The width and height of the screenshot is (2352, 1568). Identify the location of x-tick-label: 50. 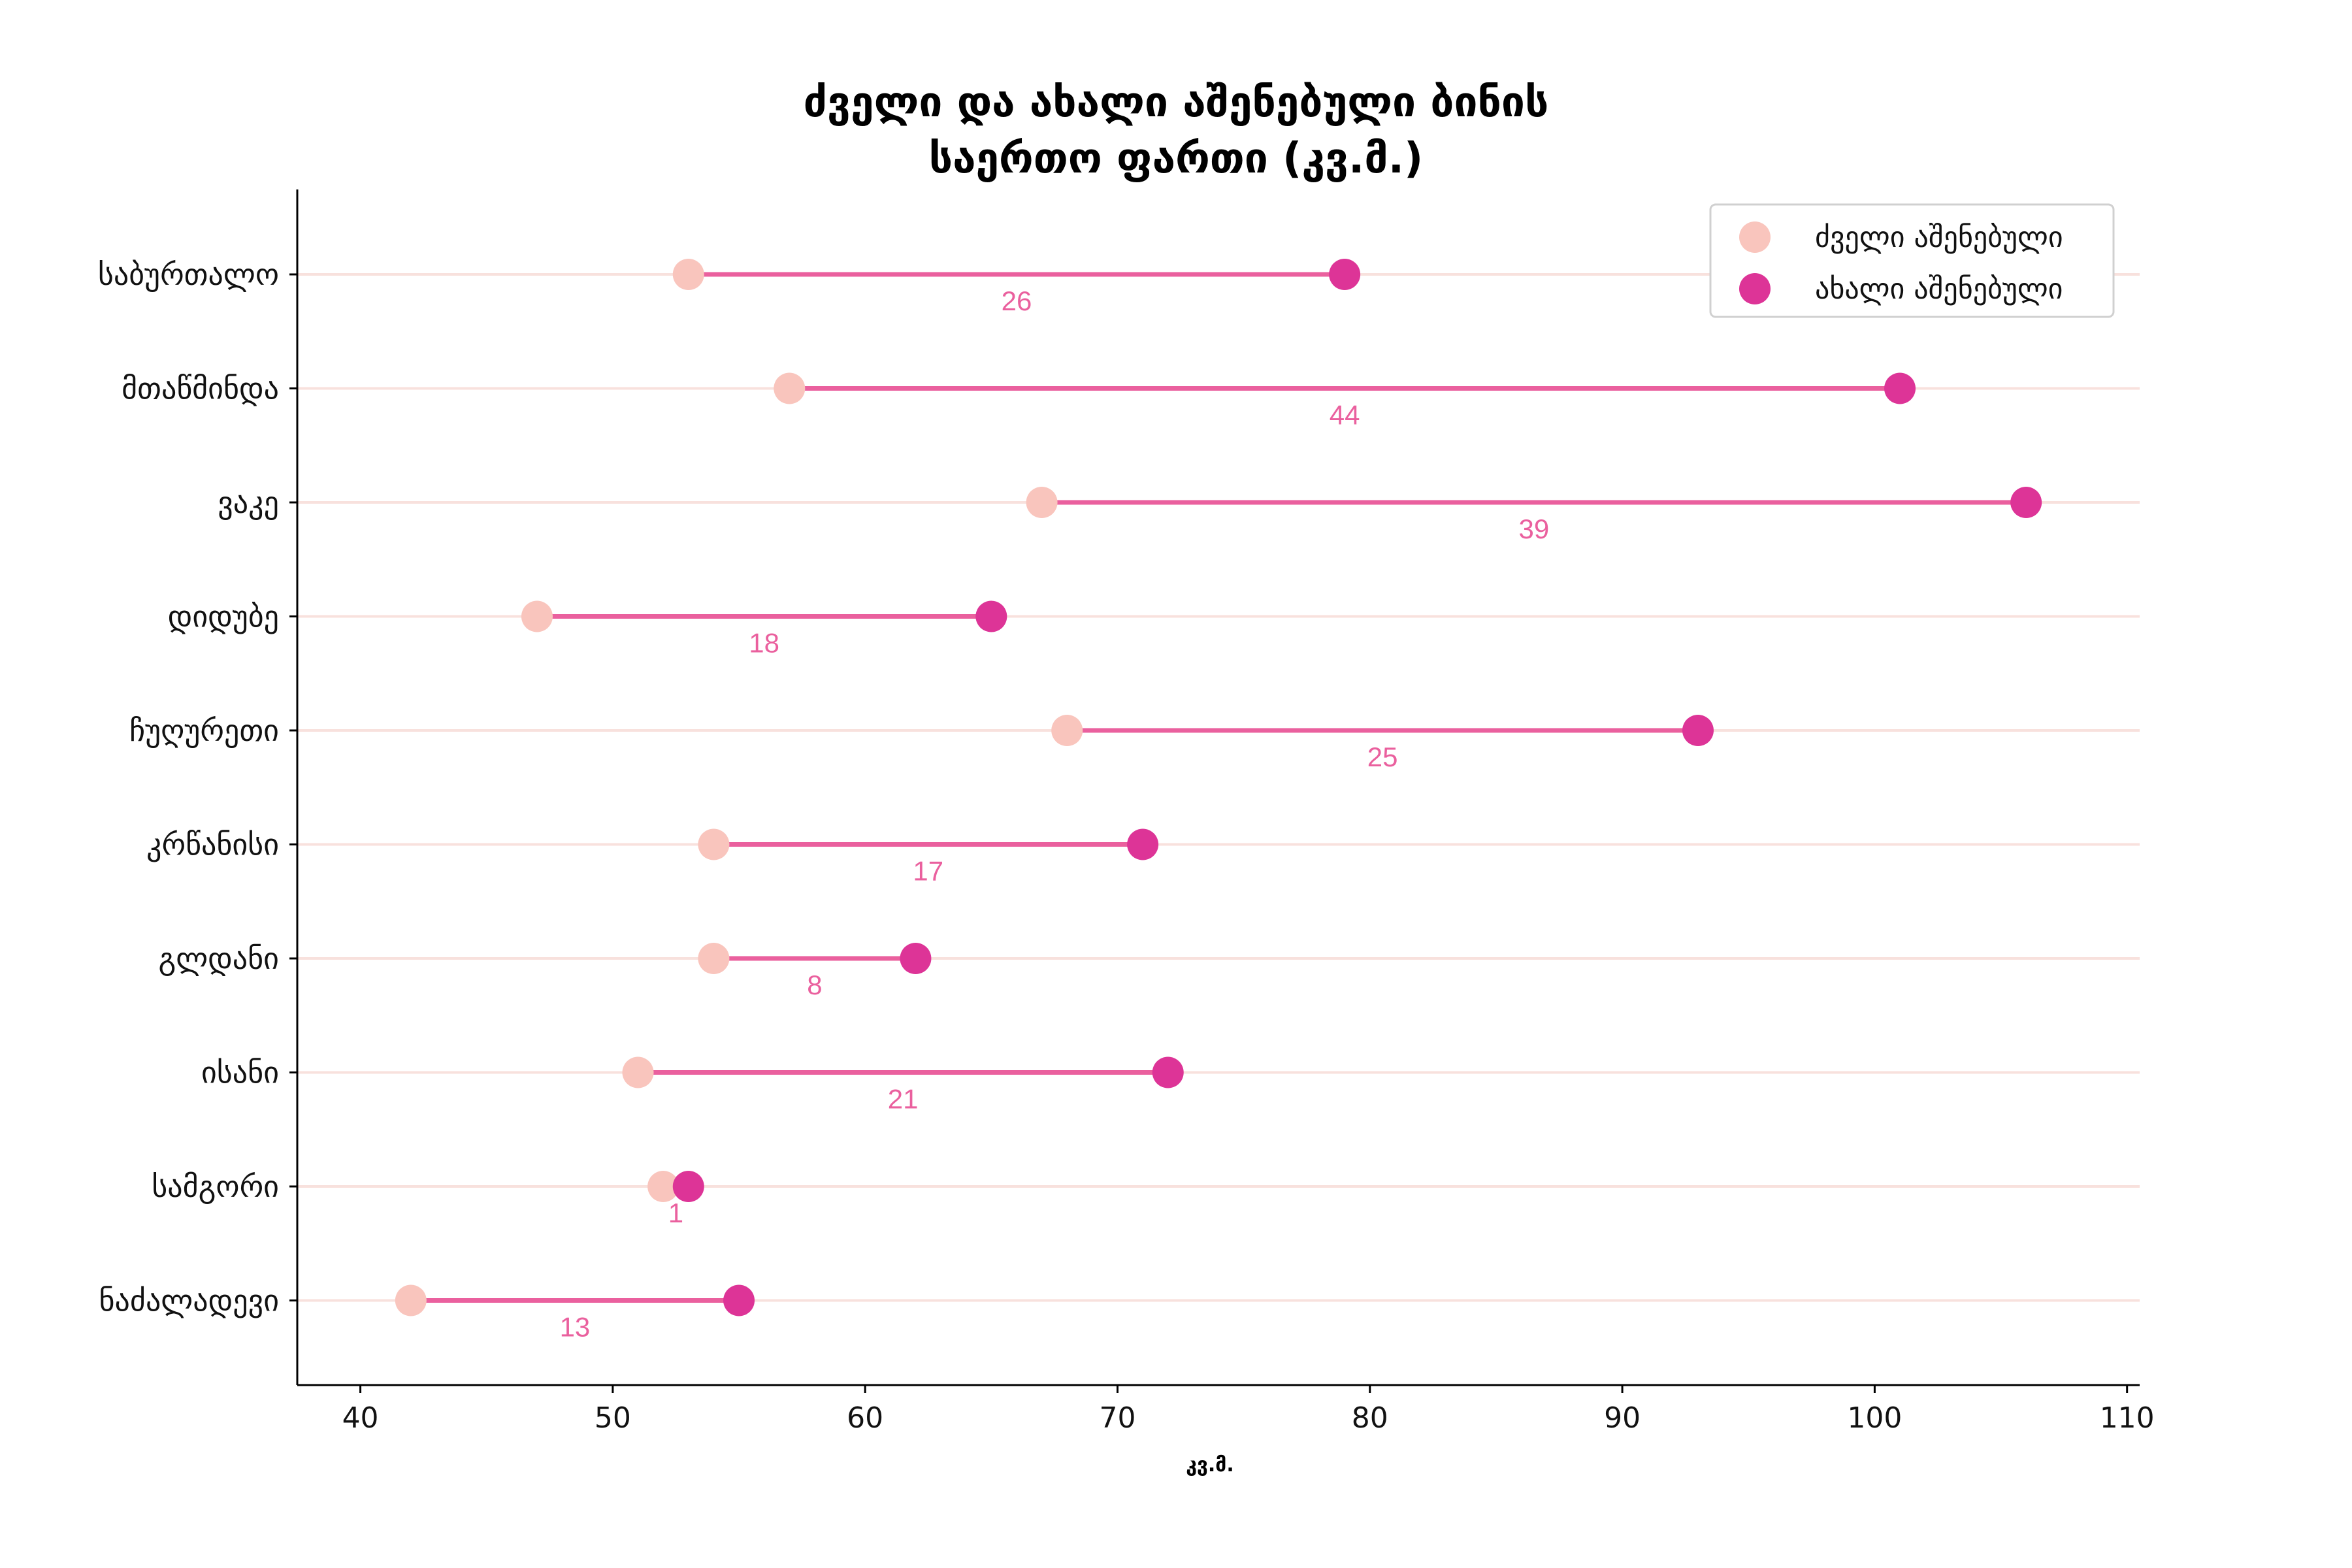
(613, 1418).